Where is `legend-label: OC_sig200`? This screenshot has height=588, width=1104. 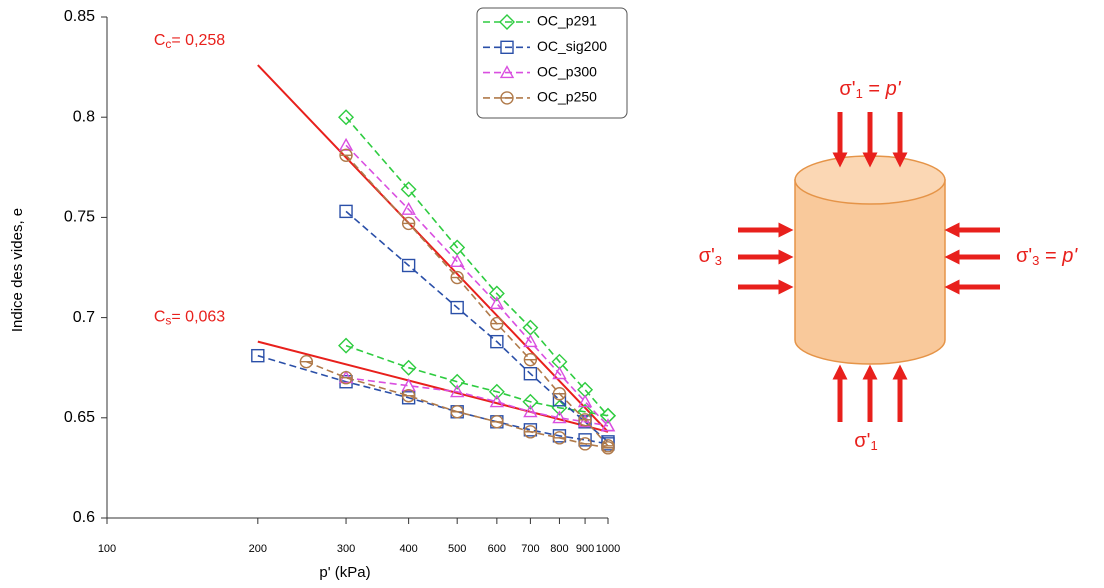 legend-label: OC_sig200 is located at coordinates (572, 46).